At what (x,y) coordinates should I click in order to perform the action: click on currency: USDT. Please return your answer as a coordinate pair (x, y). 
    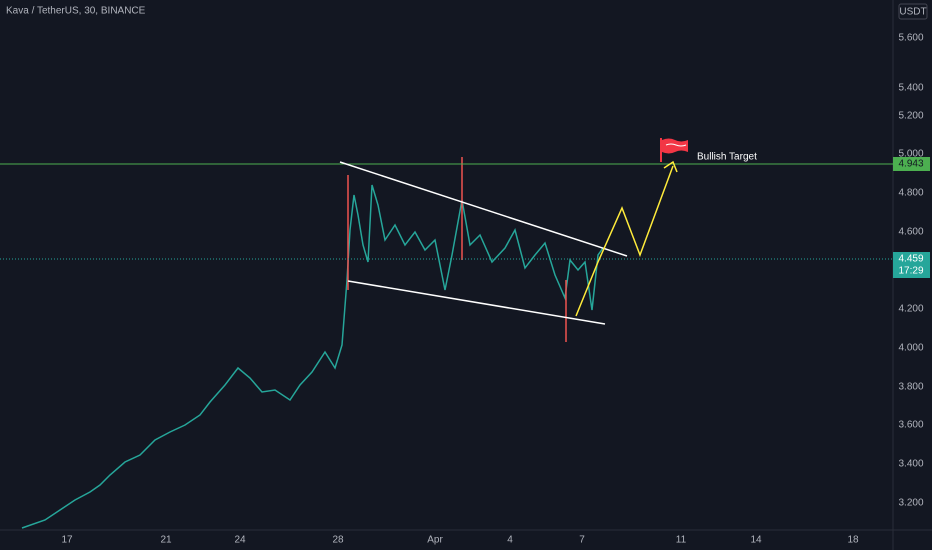
    Looking at the image, I should click on (912, 12).